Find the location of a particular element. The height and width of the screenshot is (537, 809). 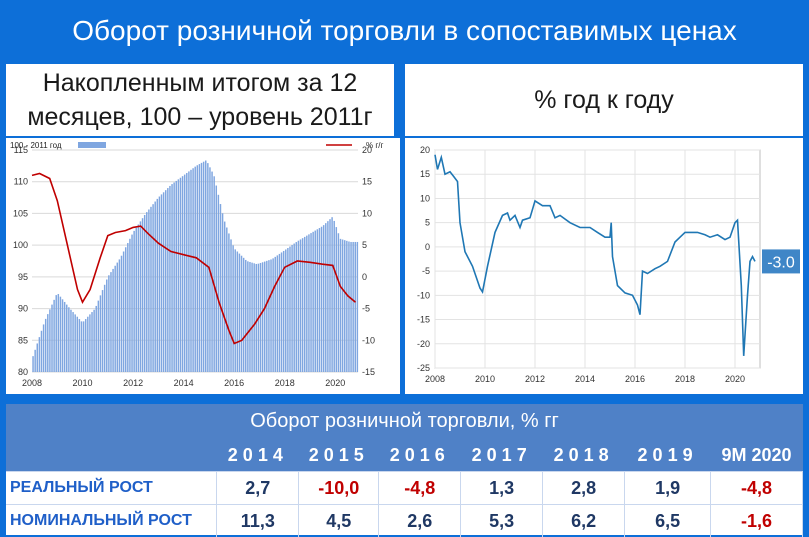

x-axis-tick-label: 2008 is located at coordinates (435, 379).